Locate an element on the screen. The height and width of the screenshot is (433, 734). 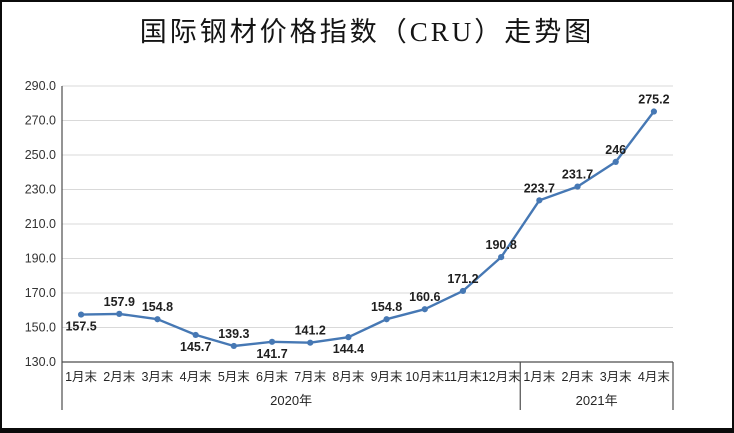
x-axis-month-label: 5月末 is located at coordinates (234, 377).